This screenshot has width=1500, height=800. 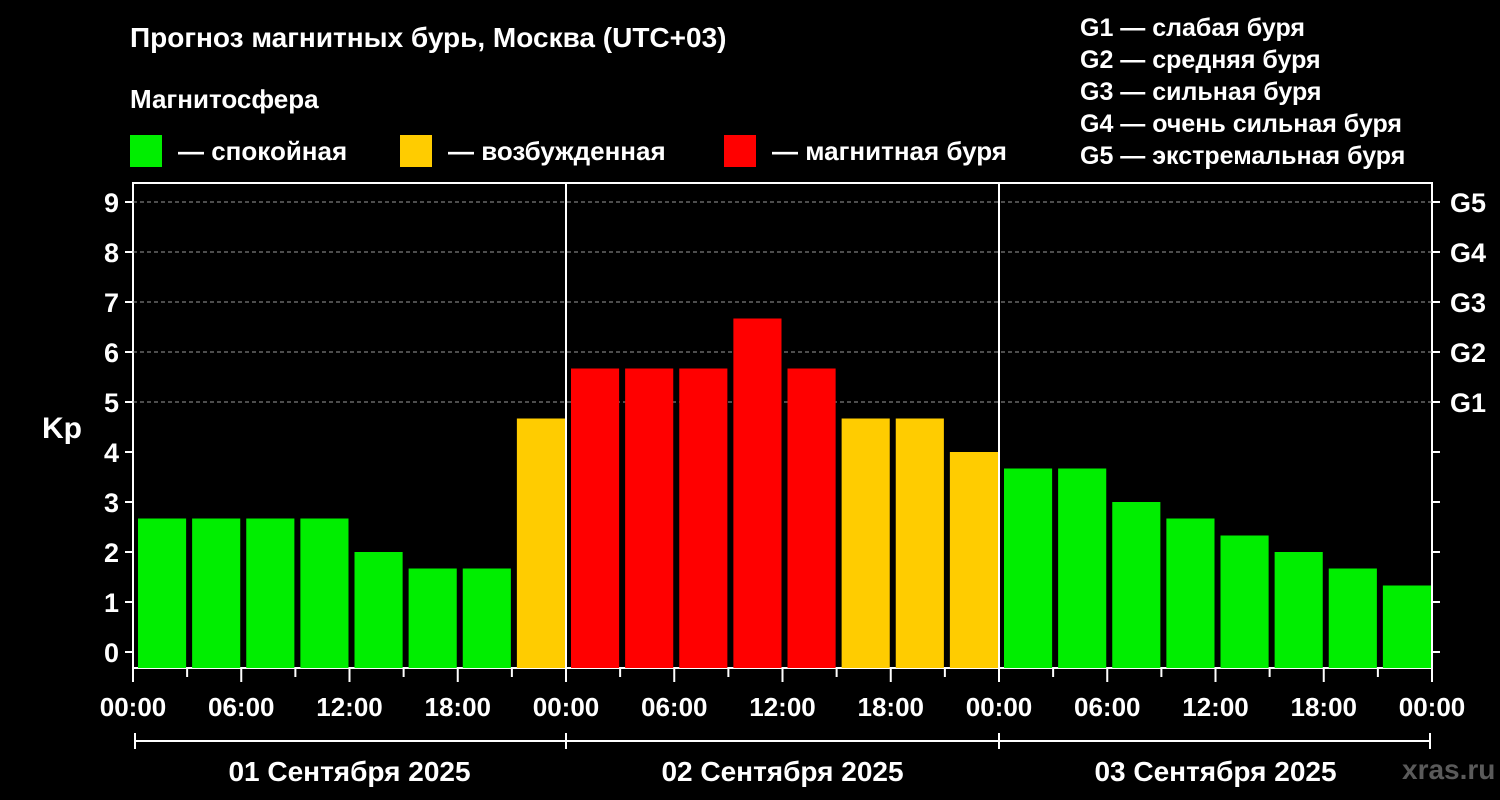 What do you see at coordinates (782, 771) in the screenshot?
I see `day-label: 02 Сентября 2025` at bounding box center [782, 771].